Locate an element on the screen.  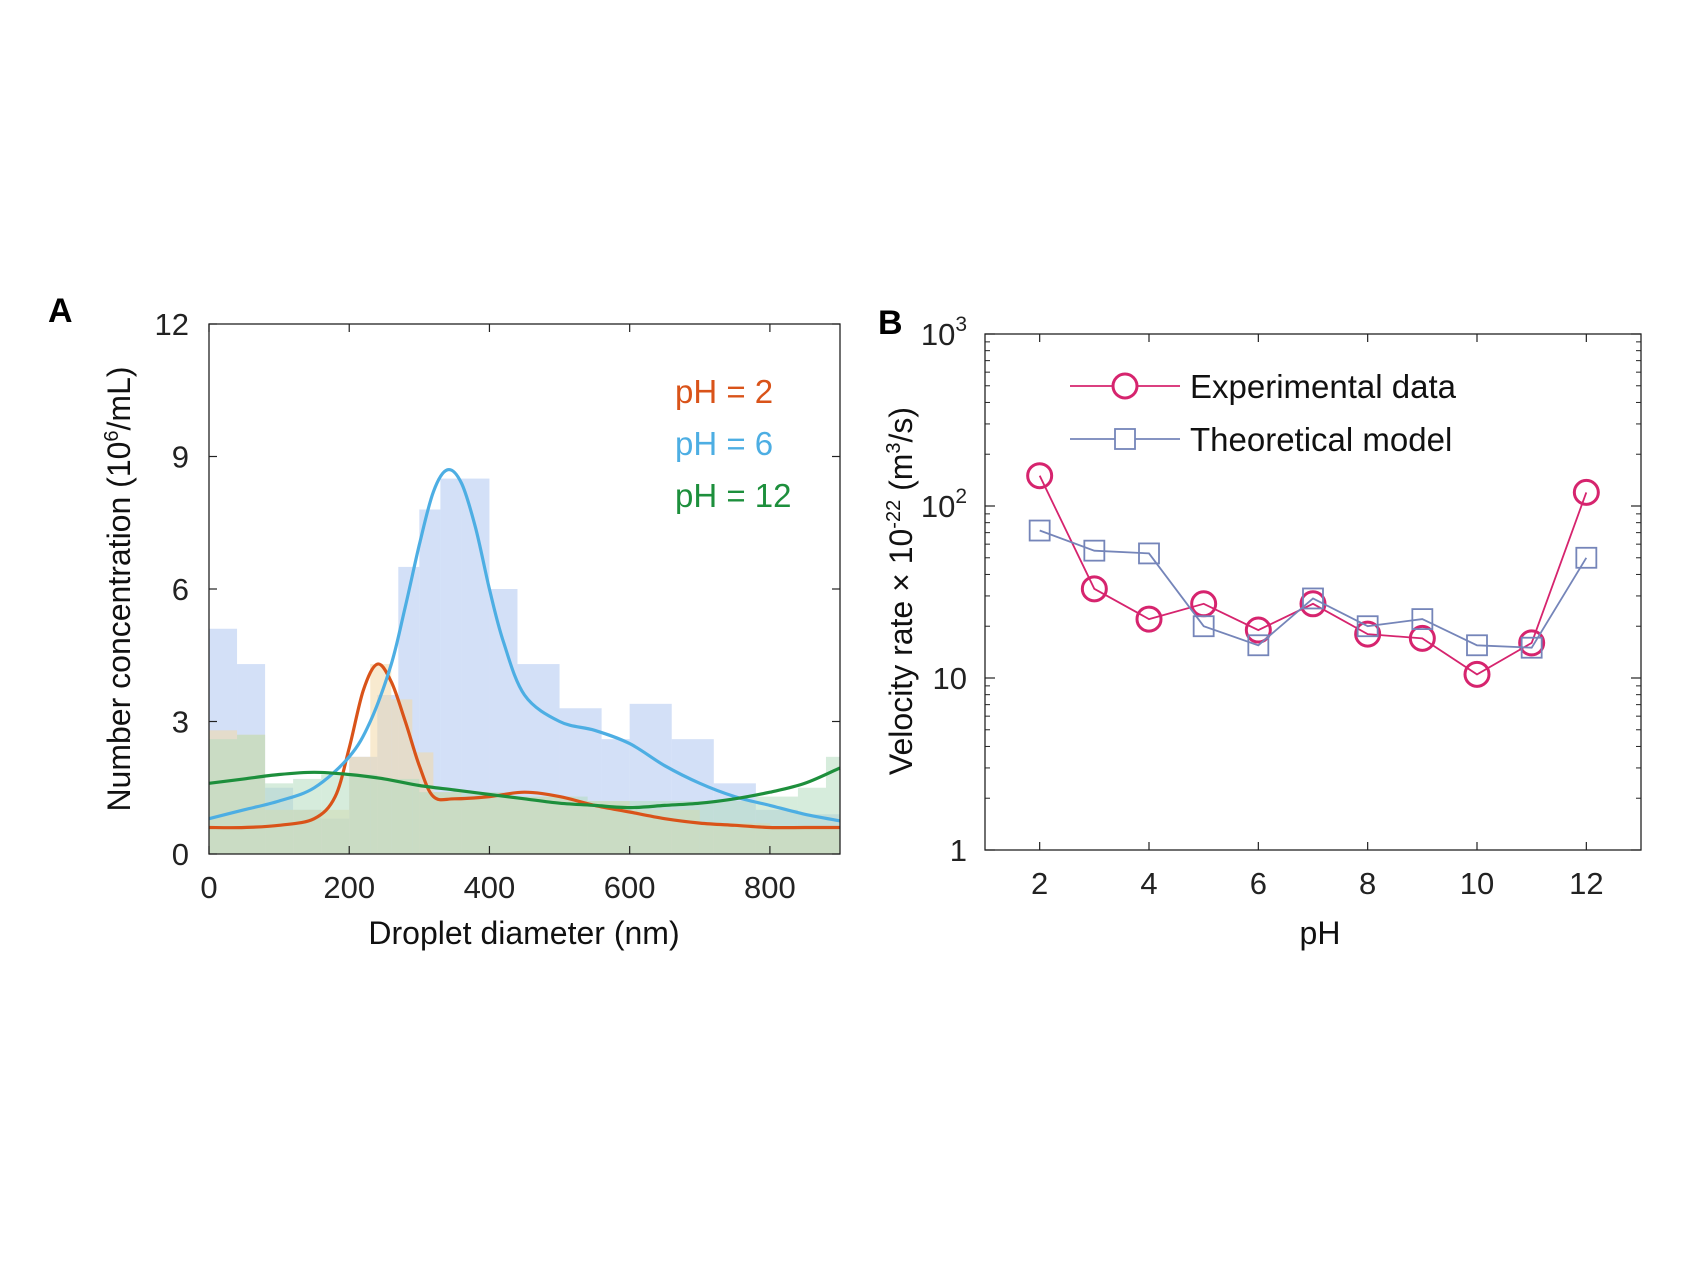
legend-label-theoretical-model: Theoretical model is located at coordinates (1321, 439).